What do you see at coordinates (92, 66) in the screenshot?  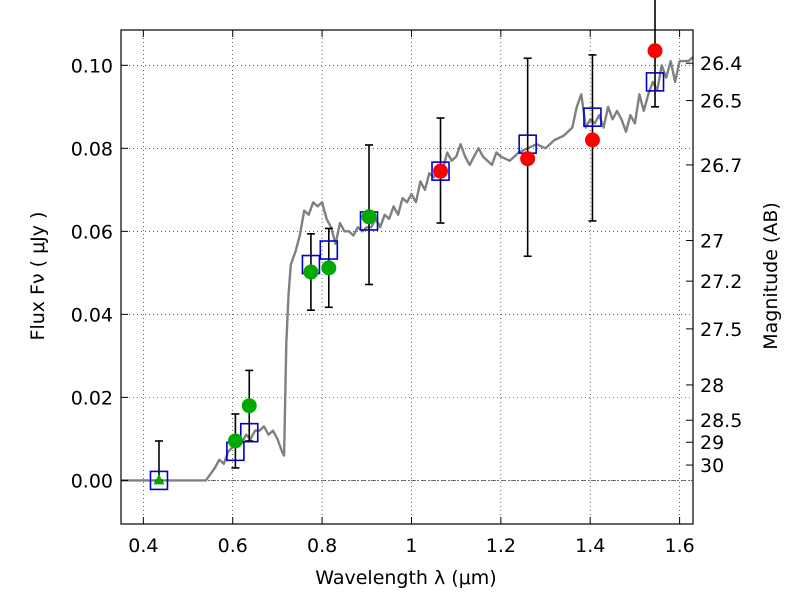 I see `y-tick-label: 0.10` at bounding box center [92, 66].